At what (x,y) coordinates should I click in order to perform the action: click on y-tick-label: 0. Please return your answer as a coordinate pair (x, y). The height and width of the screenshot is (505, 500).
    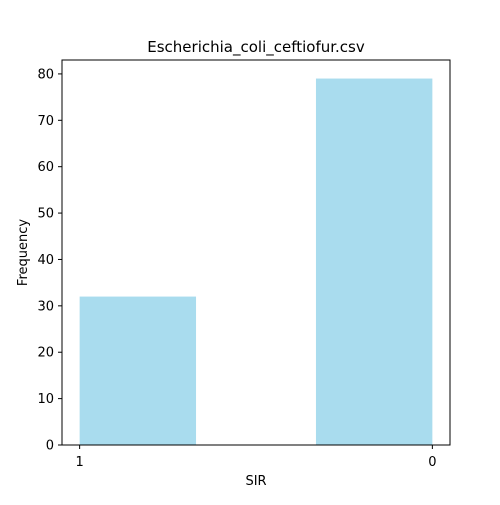
    Looking at the image, I should click on (50, 446).